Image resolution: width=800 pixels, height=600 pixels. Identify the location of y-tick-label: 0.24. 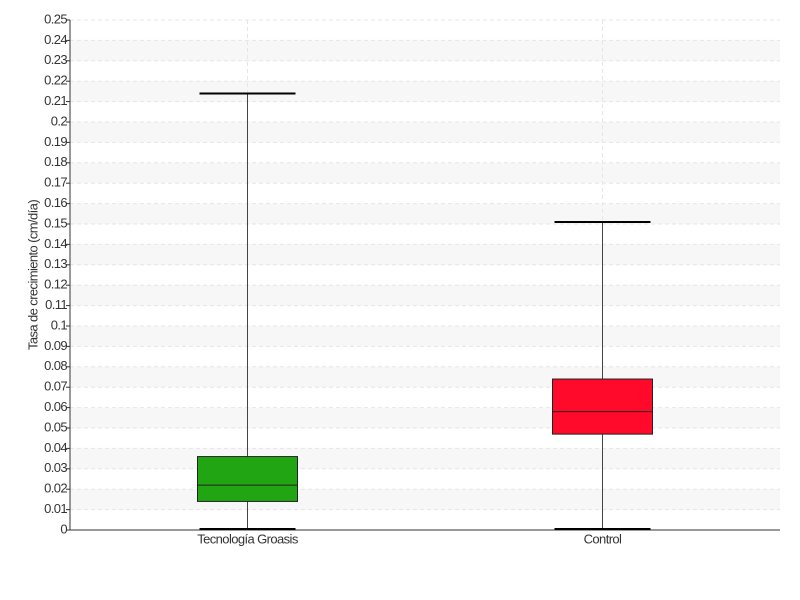
(55, 39).